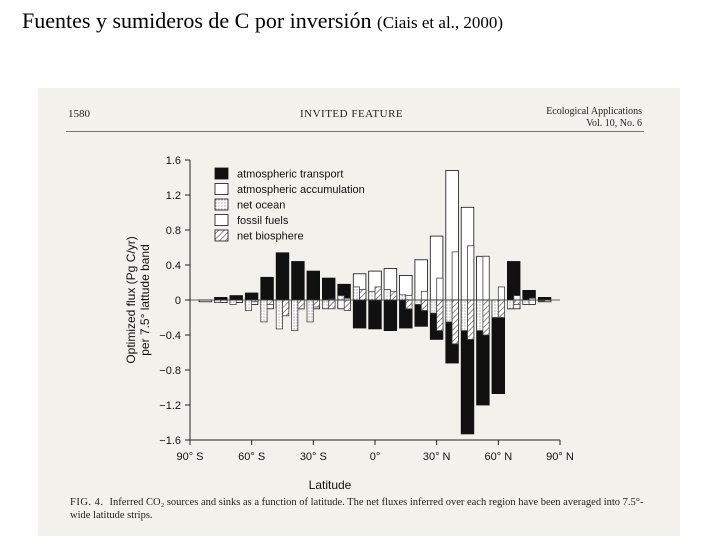  What do you see at coordinates (170, 371) in the screenshot?
I see `y-tick-label: −0.8` at bounding box center [170, 371].